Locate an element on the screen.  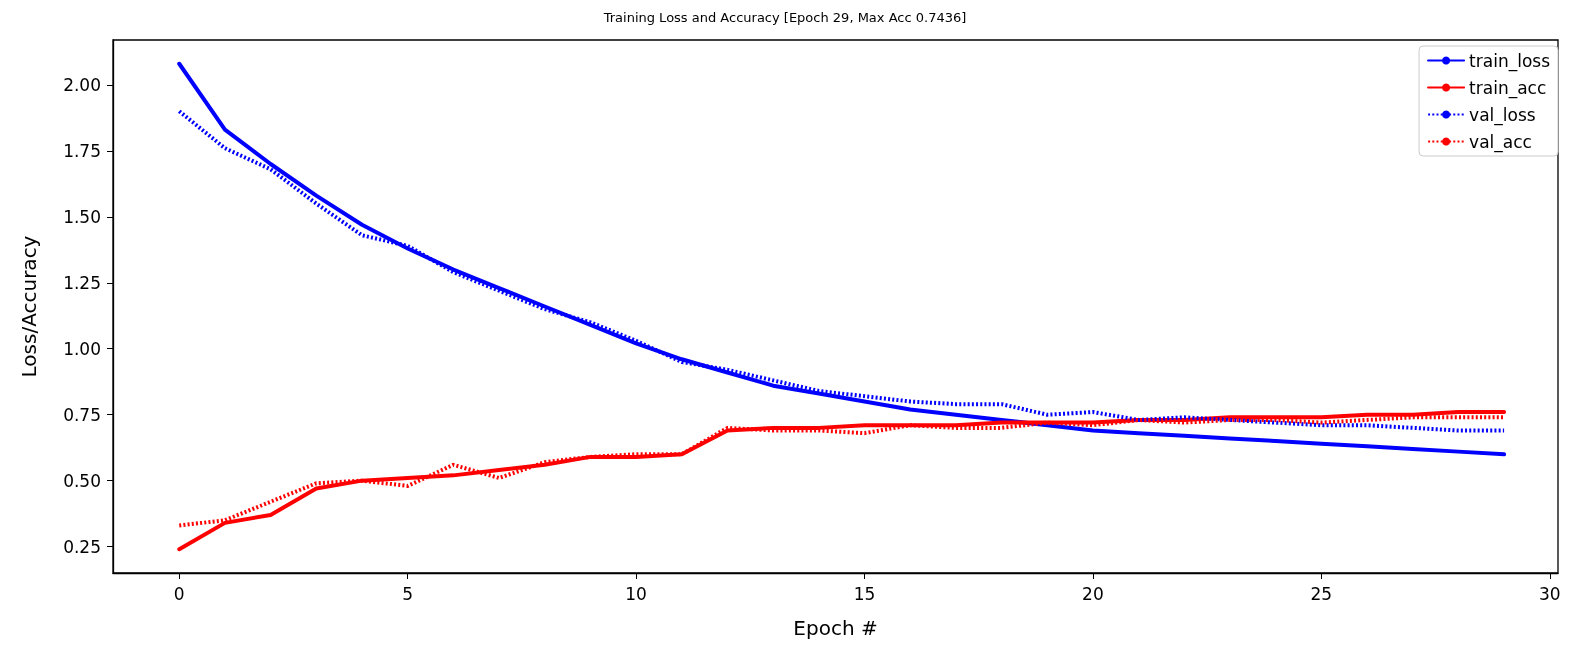
x-tick-label: 5 is located at coordinates (408, 593).